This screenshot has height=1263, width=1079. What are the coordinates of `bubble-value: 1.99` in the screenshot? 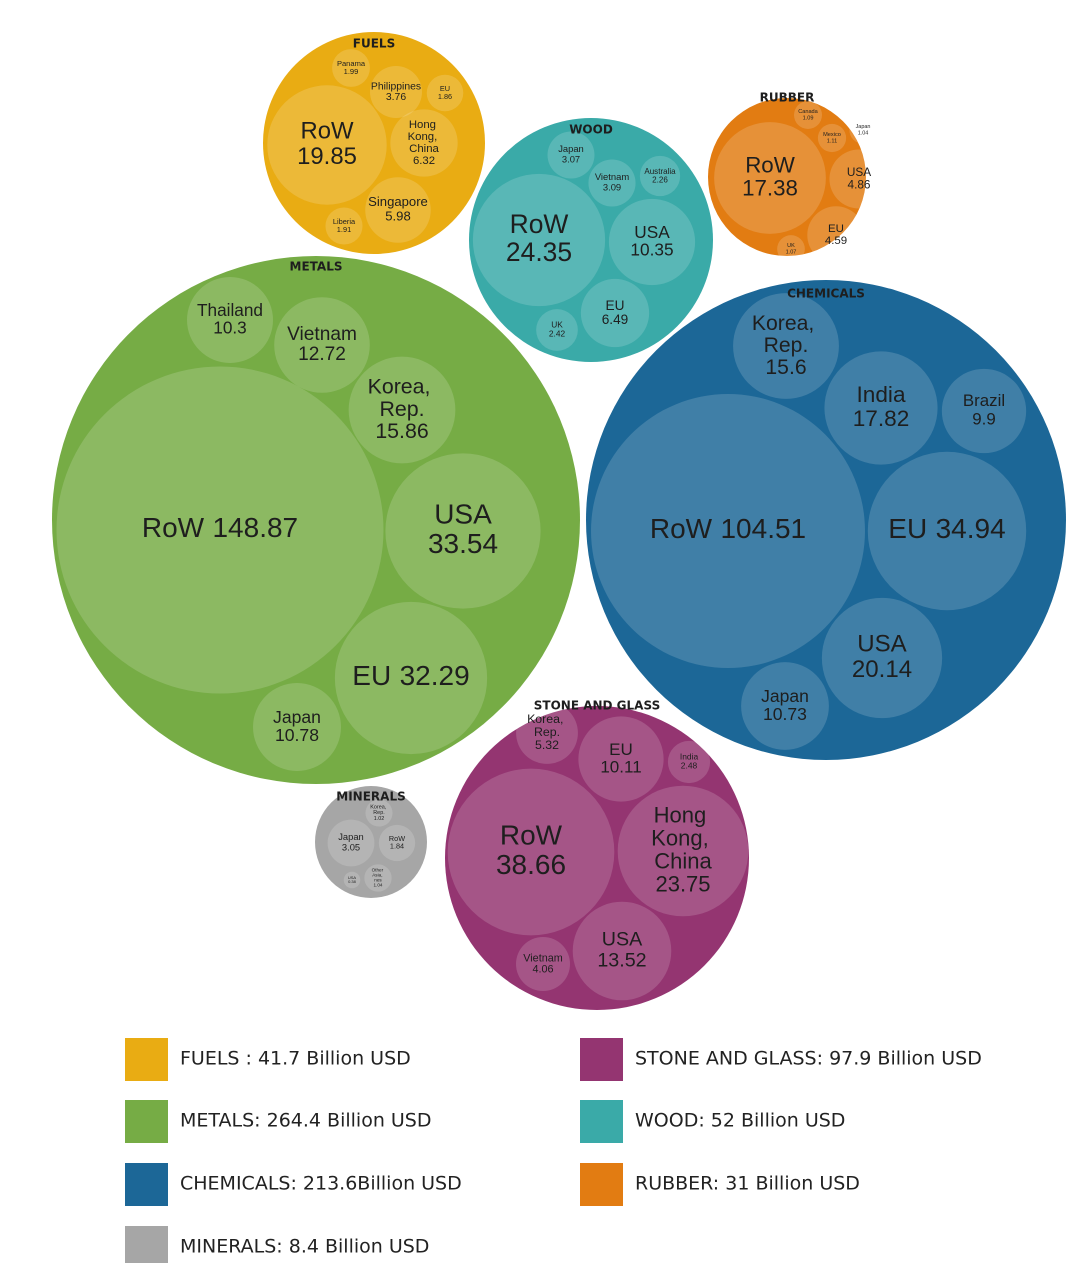 It's located at (351, 71).